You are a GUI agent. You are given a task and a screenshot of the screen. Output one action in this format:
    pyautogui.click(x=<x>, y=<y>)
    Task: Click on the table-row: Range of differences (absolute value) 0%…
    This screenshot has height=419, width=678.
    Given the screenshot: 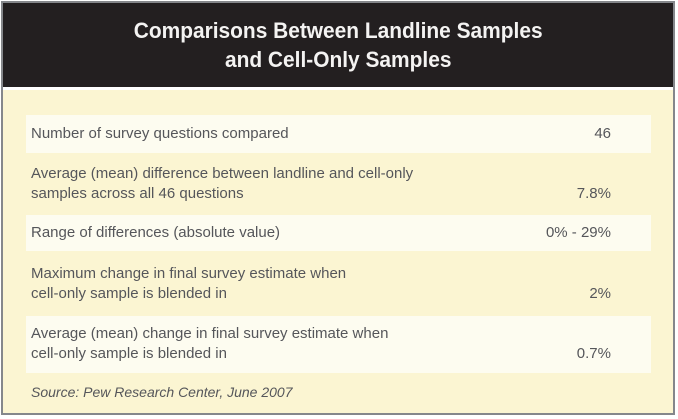 What is the action you would take?
    pyautogui.click(x=338, y=233)
    